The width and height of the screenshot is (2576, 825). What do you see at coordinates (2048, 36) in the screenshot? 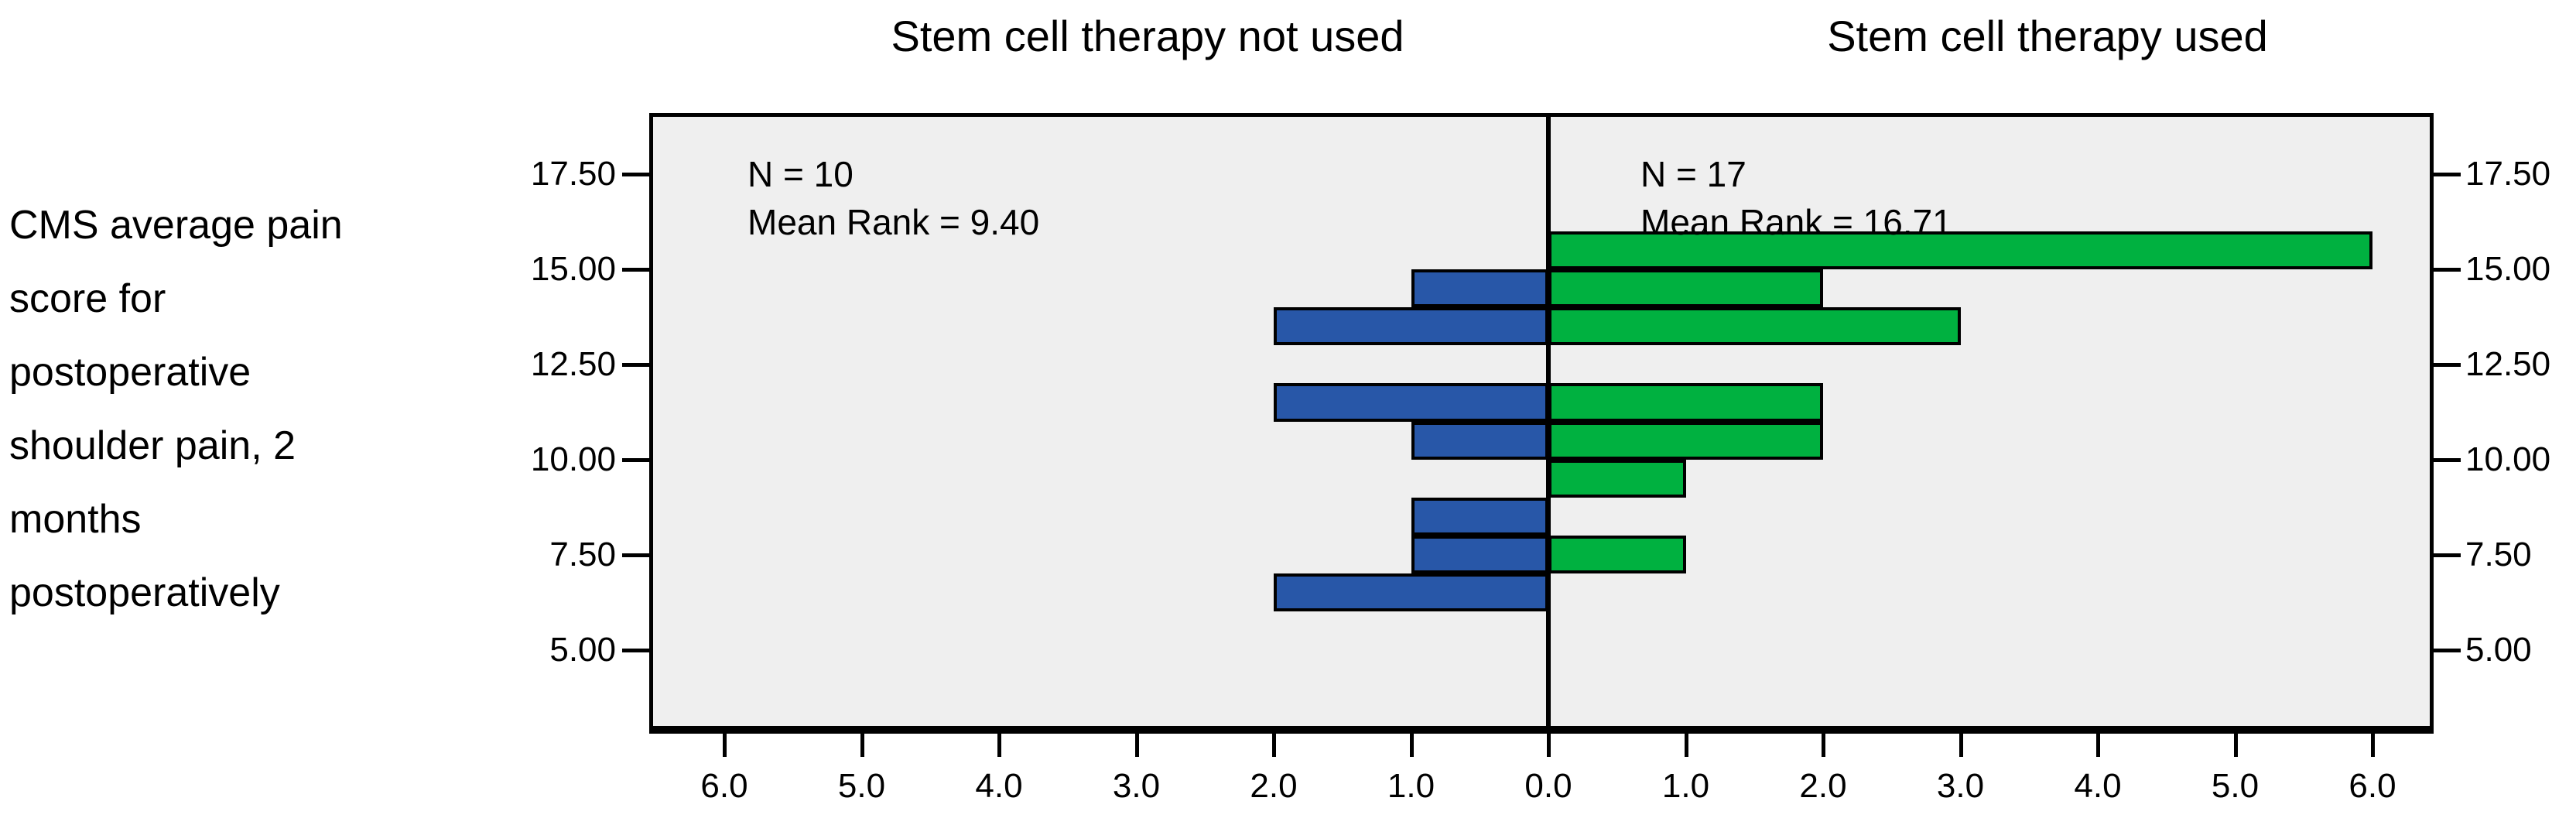
I see `panel-title-right: Stem cell therapy used` at bounding box center [2048, 36].